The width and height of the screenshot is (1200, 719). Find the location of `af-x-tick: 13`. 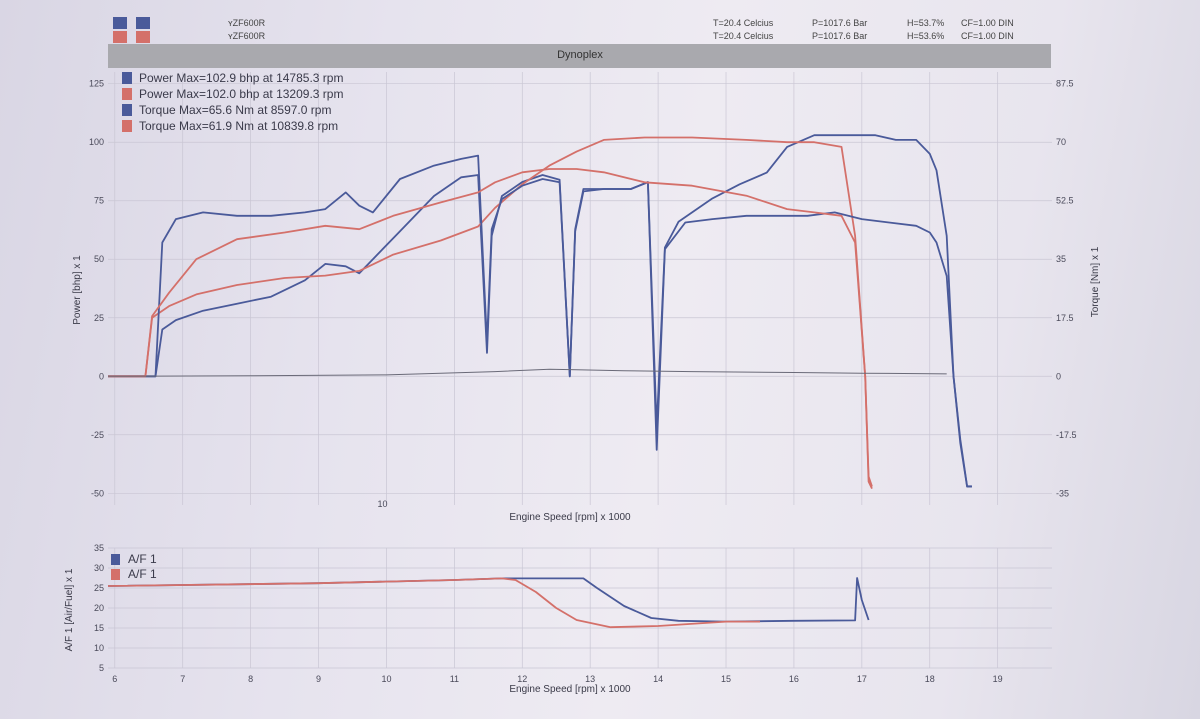

af-x-tick: 13 is located at coordinates (590, 679).